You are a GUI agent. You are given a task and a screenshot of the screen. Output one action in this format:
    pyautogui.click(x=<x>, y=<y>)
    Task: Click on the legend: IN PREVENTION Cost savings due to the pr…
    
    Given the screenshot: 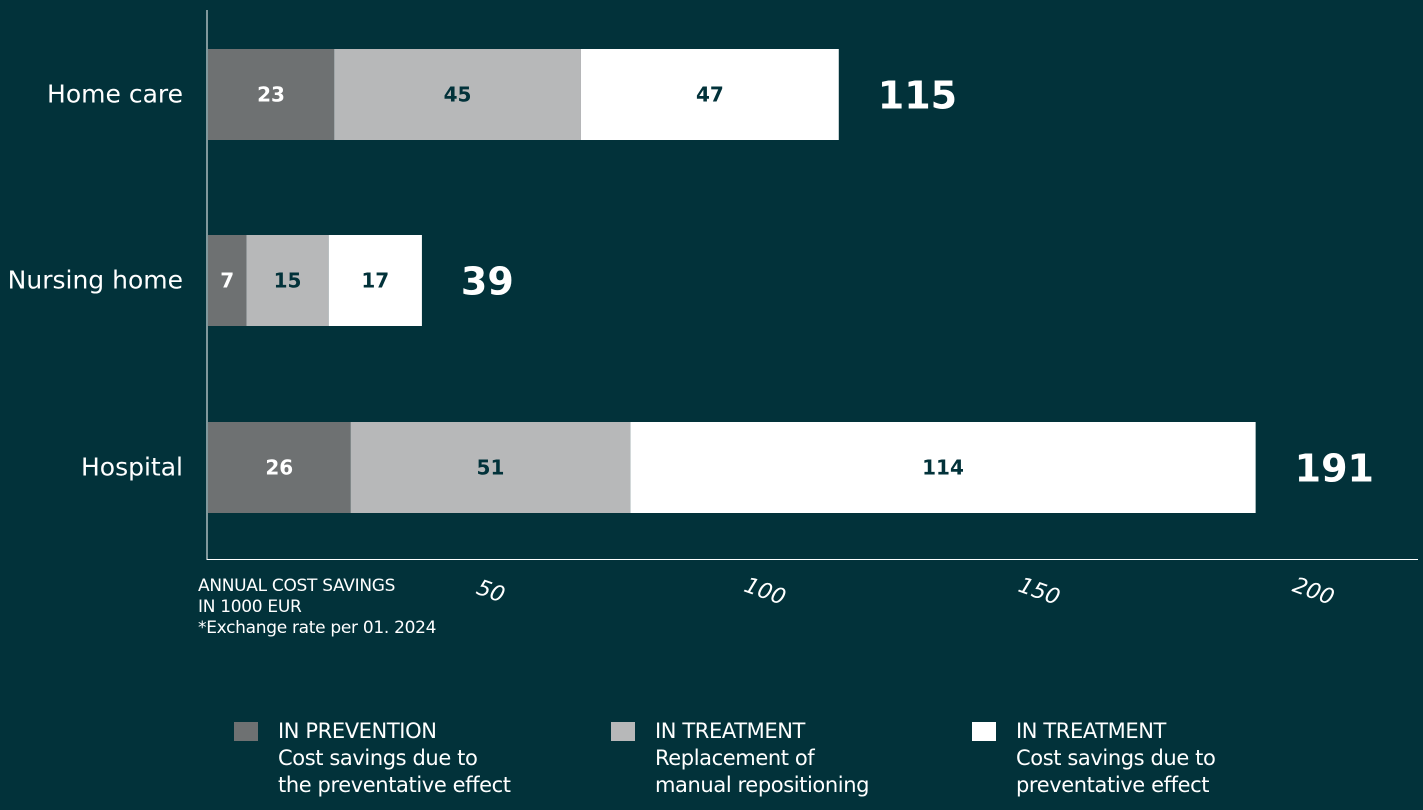 What is the action you would take?
    pyautogui.click(x=711, y=764)
    